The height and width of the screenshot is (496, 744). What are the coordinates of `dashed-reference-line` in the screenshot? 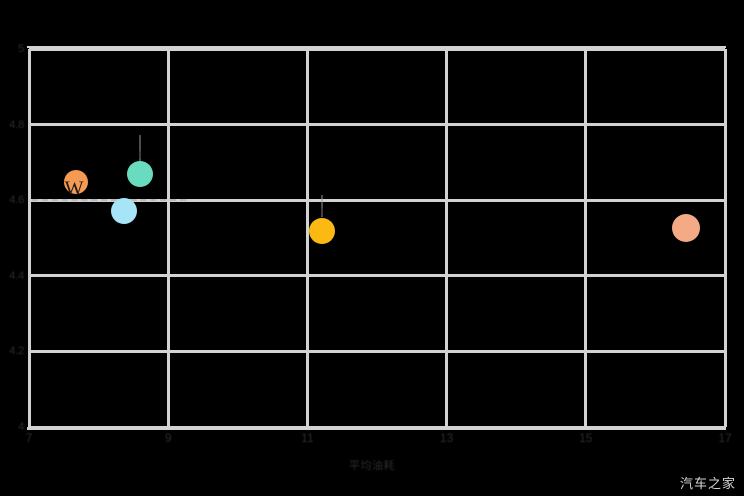 It's located at (109, 200).